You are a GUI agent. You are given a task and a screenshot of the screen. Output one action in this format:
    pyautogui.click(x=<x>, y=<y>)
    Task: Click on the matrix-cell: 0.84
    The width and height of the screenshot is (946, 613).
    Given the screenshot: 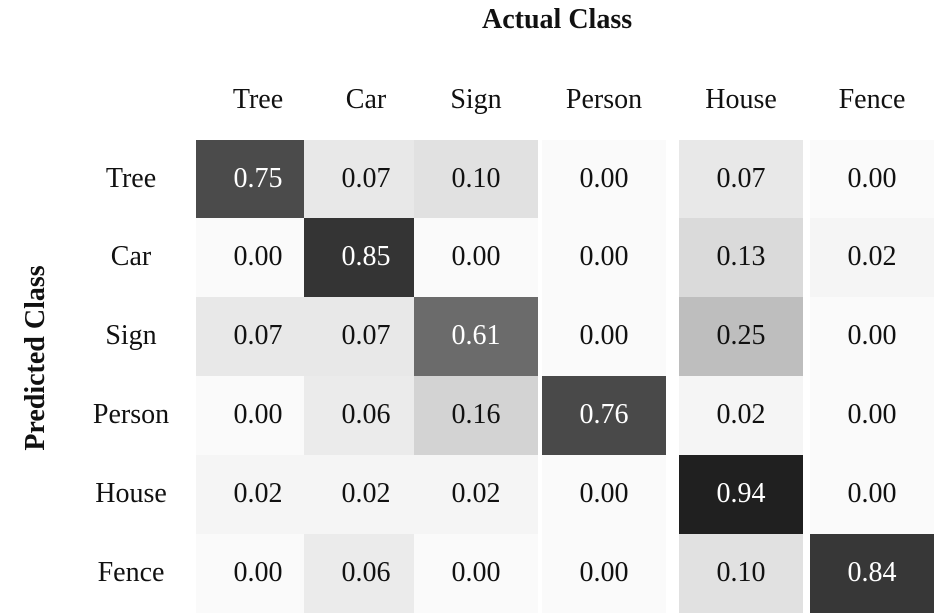 What is the action you would take?
    pyautogui.click(x=872, y=573)
    